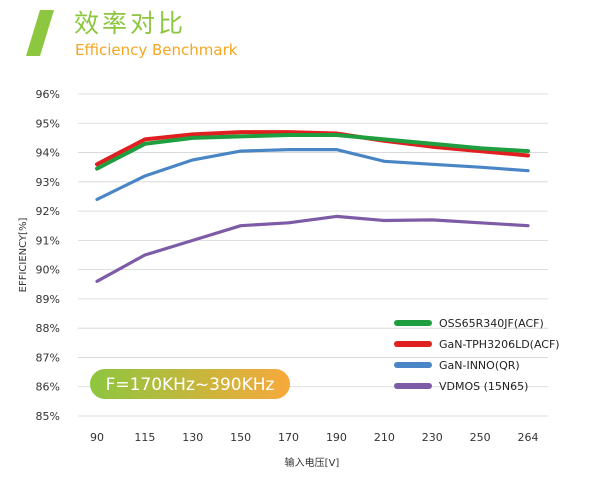 This screenshot has width=600, height=482. I want to click on frequency-badge-text: F=170KHz~390KHz, so click(190, 385).